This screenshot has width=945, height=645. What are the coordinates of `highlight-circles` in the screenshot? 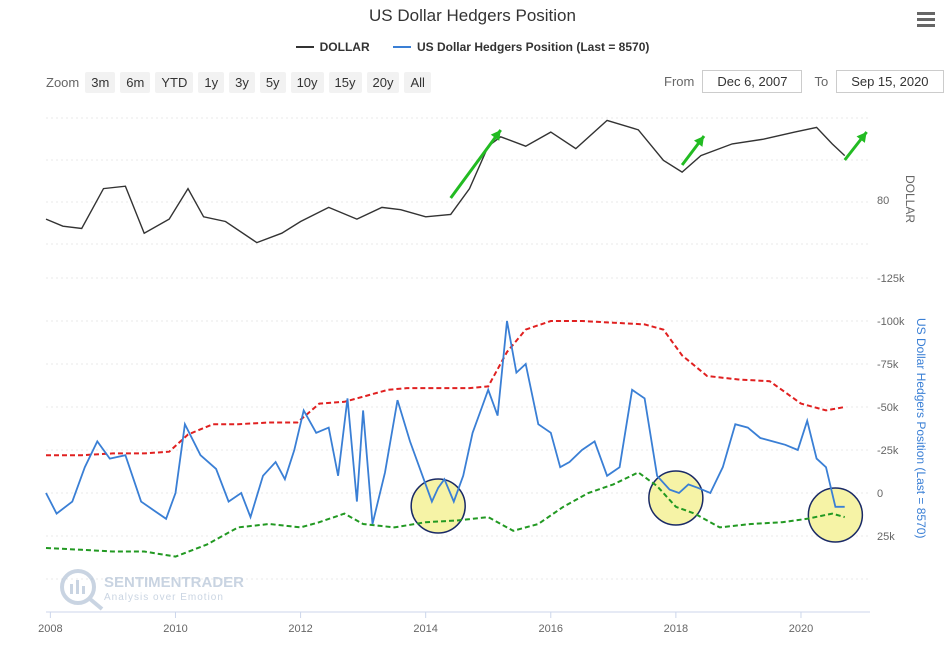 It's located at (637, 506).